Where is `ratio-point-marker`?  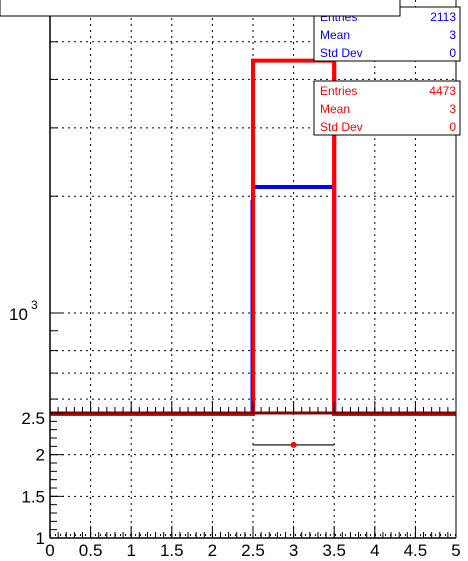
ratio-point-marker is located at coordinates (293, 444).